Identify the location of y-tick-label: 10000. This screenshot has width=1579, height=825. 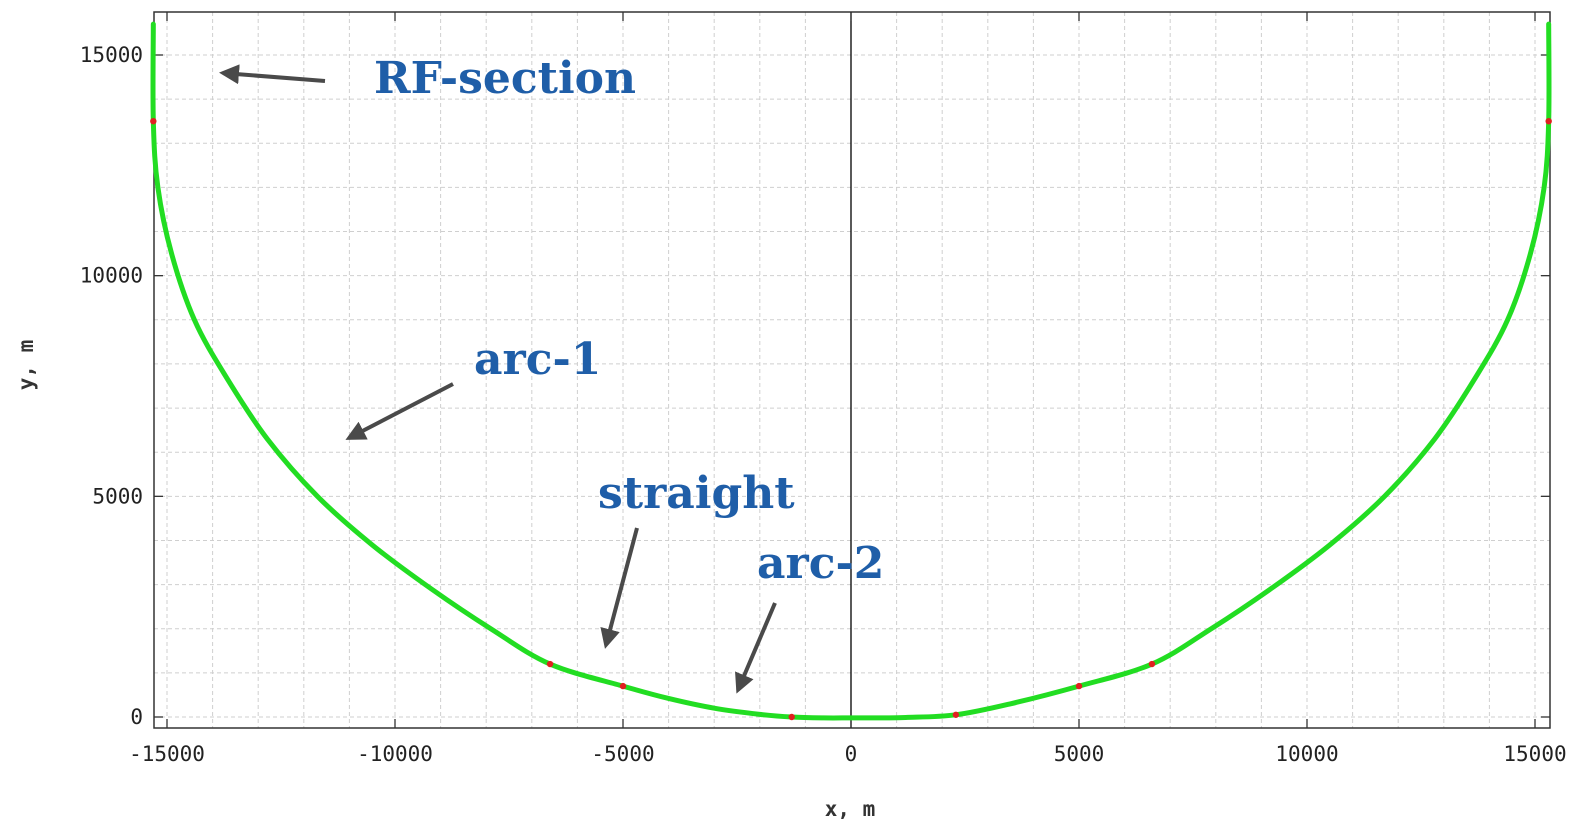
(111, 276).